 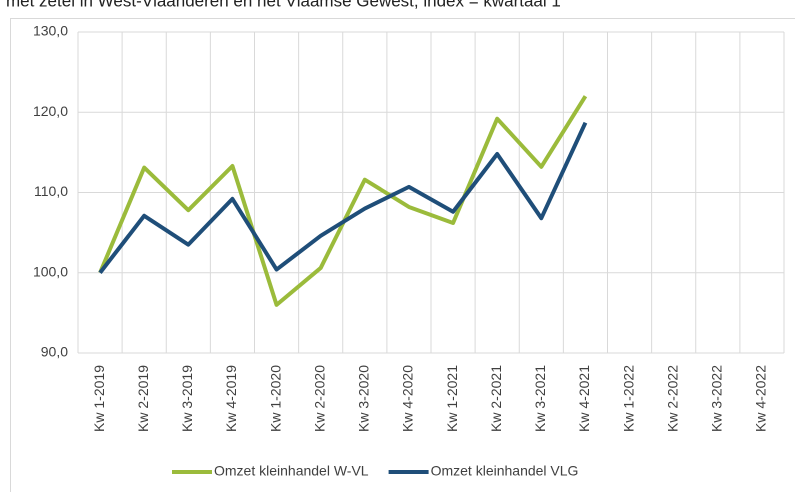 What do you see at coordinates (761, 398) in the screenshot?
I see `x-tick-label: Kw 4-2022` at bounding box center [761, 398].